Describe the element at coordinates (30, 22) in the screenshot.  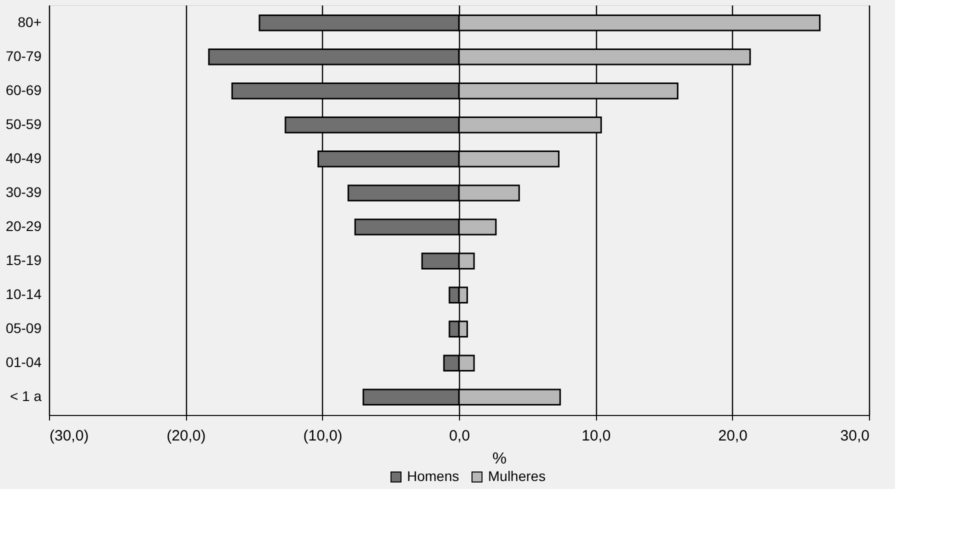
I see `y-tick-label: 80+` at that location.